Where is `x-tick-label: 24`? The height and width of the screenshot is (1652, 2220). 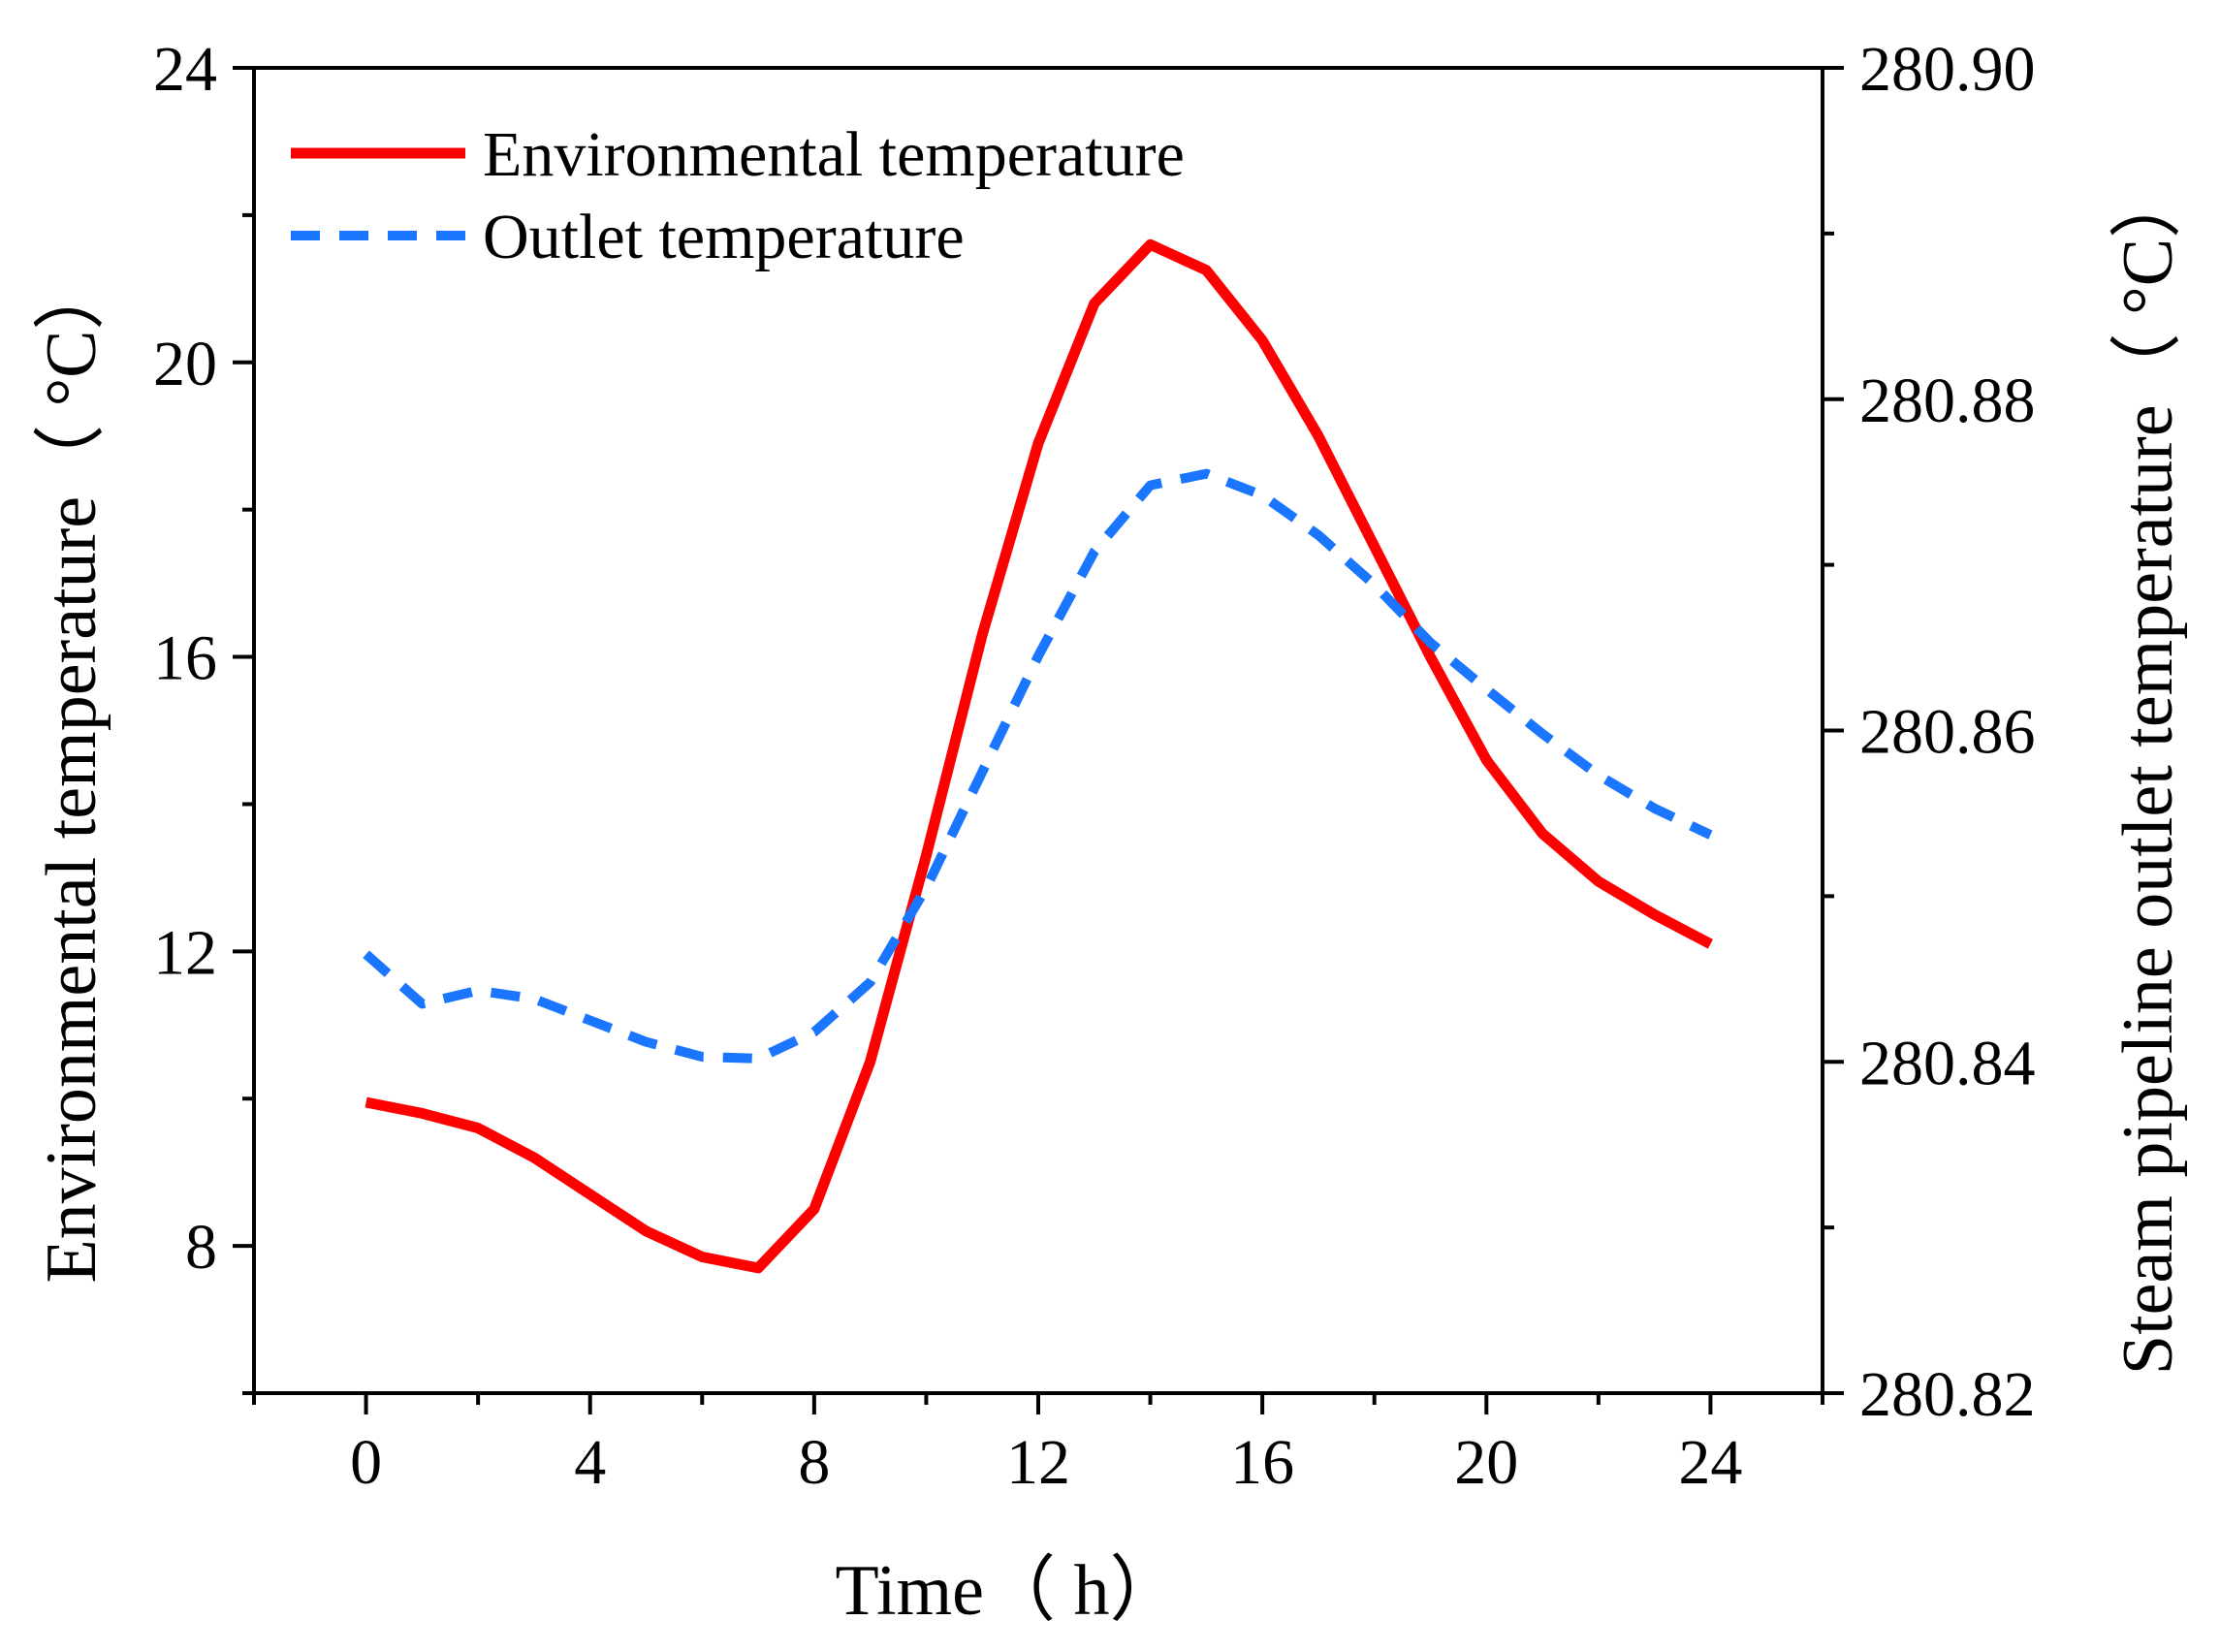 x-tick-label: 24 is located at coordinates (1710, 1463).